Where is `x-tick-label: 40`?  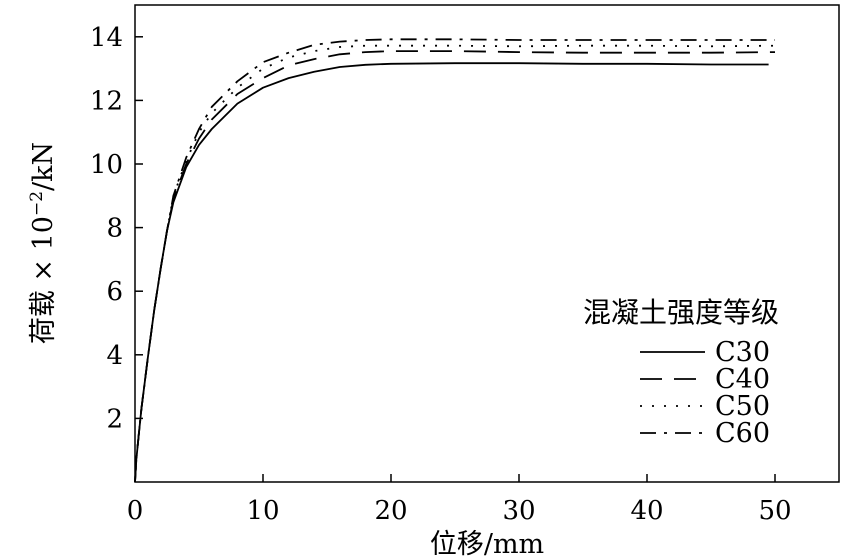 x-tick-label: 40 is located at coordinates (646, 511).